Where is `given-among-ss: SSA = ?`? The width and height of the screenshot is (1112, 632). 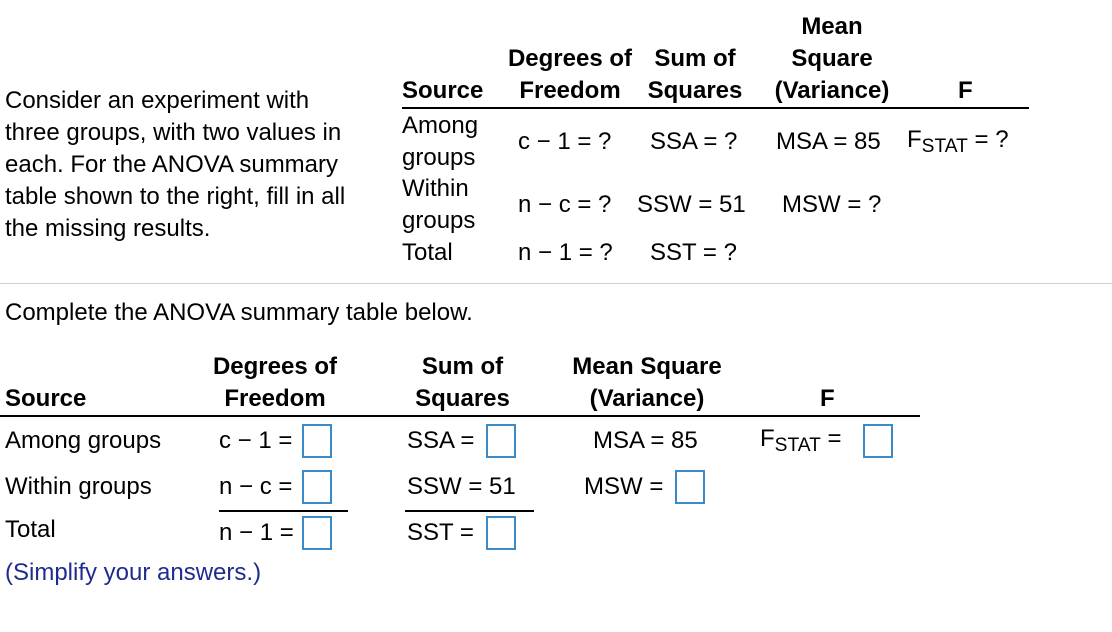 given-among-ss: SSA = ? is located at coordinates (694, 141).